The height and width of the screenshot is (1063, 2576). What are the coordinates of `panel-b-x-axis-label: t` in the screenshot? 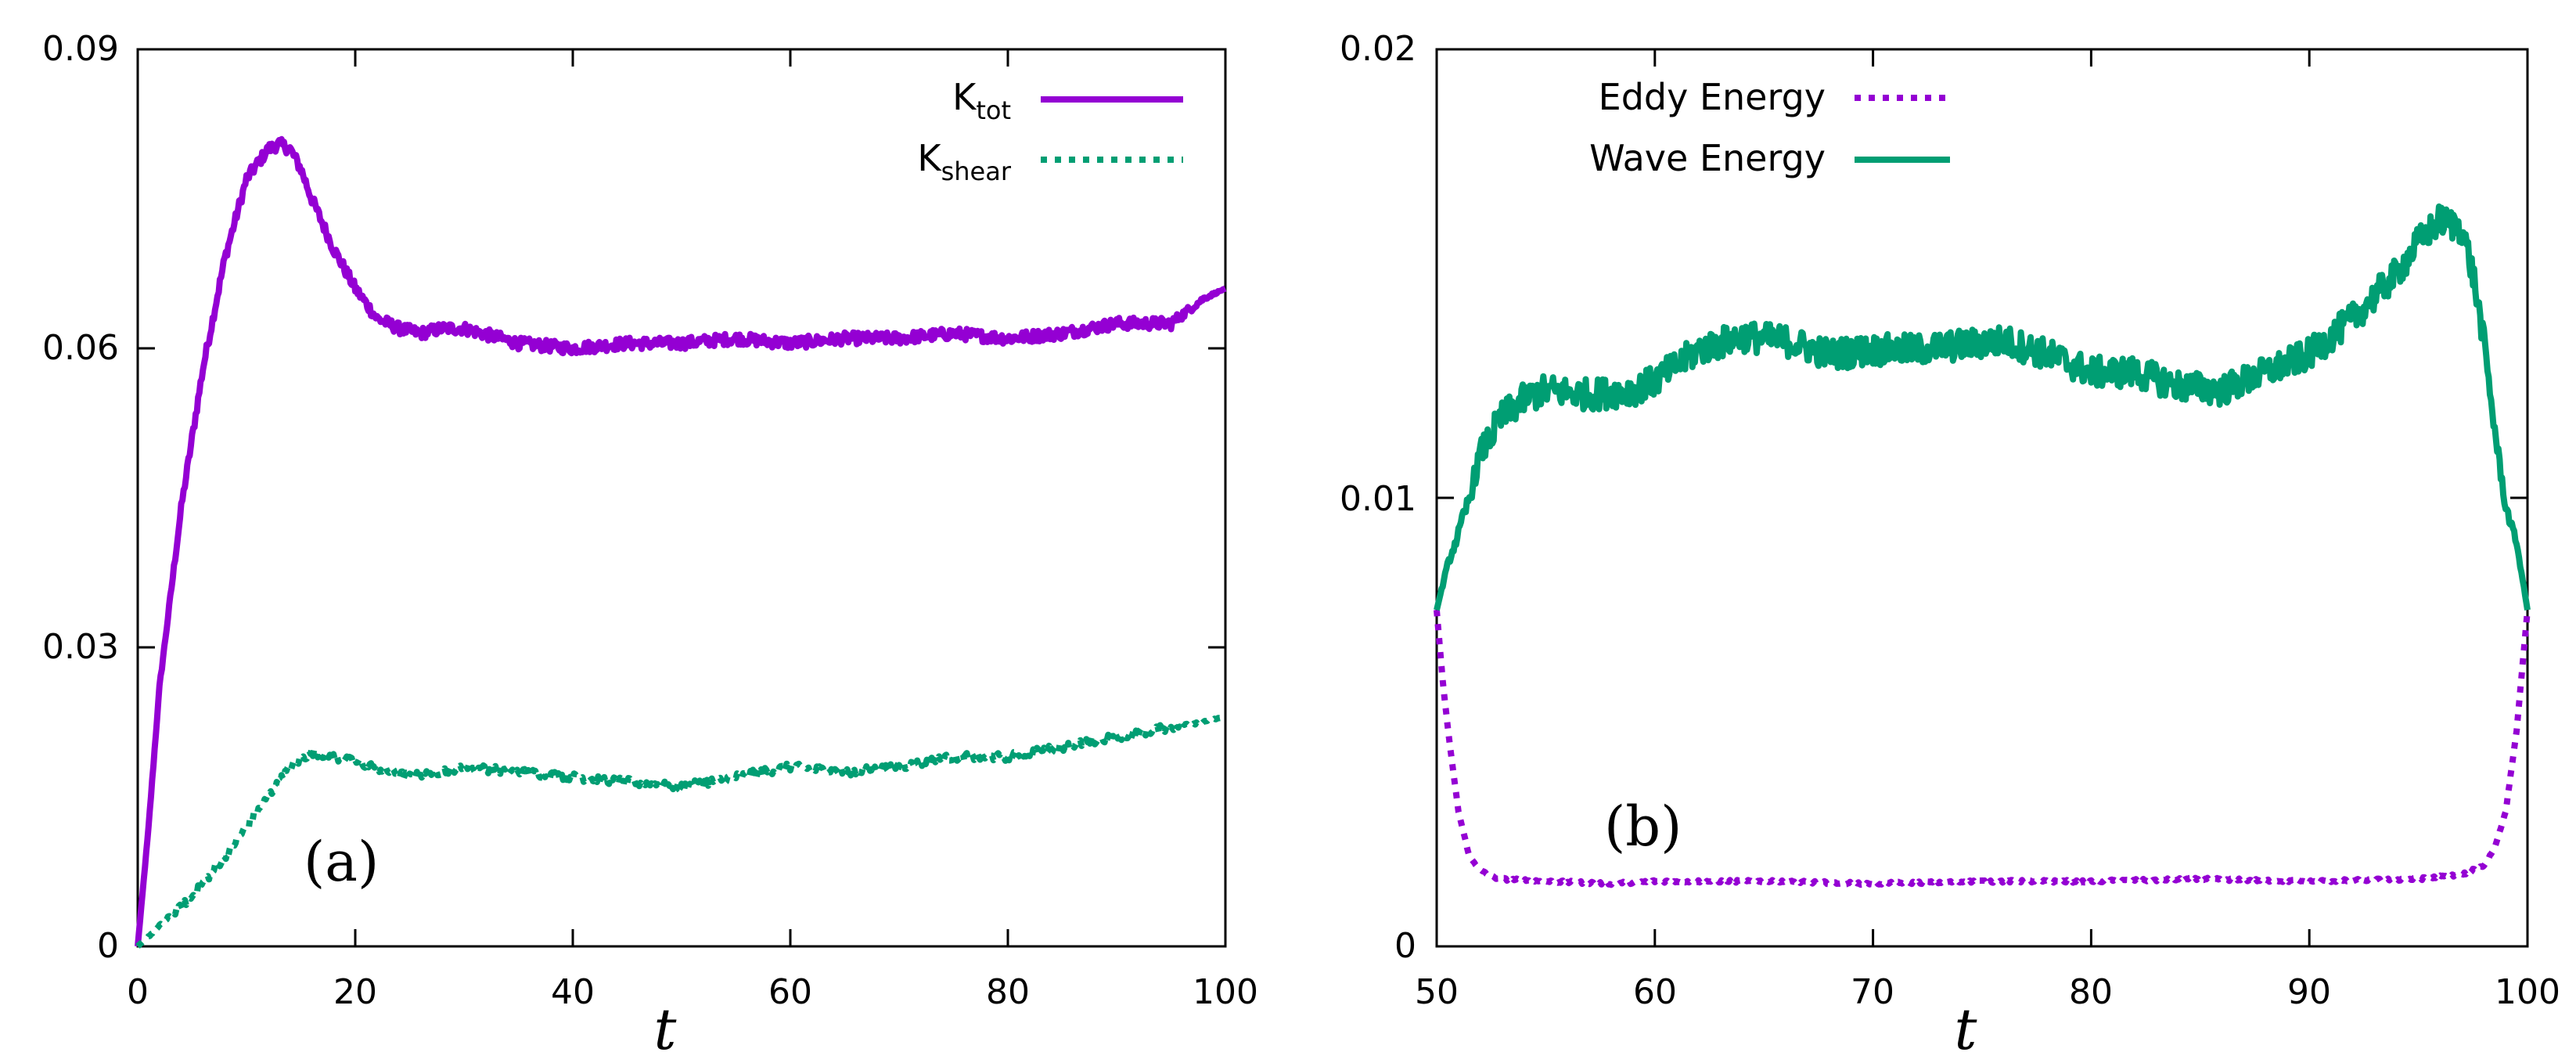 It's located at (1967, 1029).